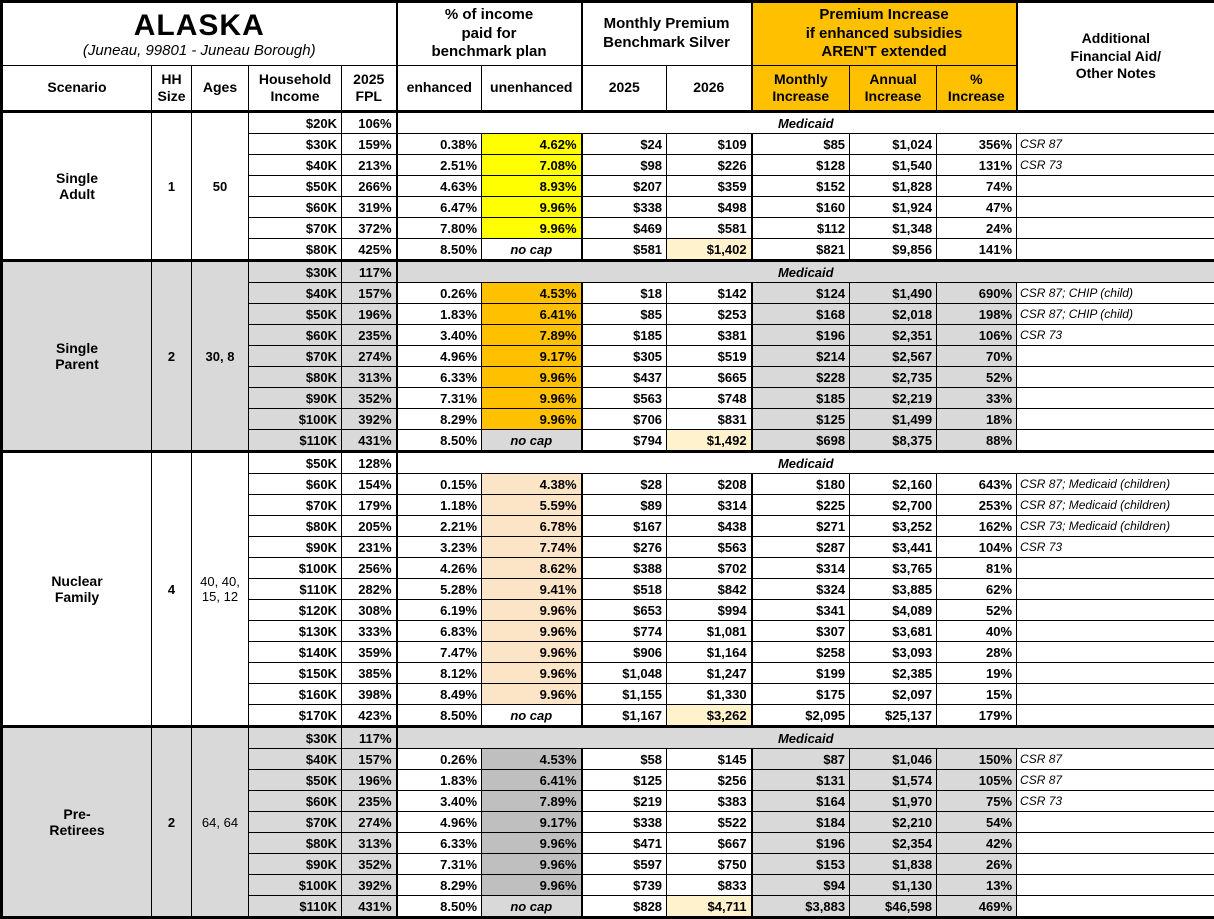 The image size is (1214, 919). What do you see at coordinates (1115, 759) in the screenshot?
I see `notes-cell: CSR 87` at bounding box center [1115, 759].